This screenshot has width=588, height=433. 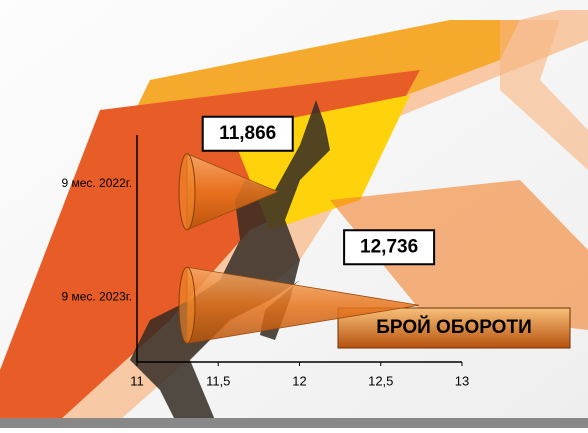 I want to click on value-label: 11,866, so click(x=247, y=133).